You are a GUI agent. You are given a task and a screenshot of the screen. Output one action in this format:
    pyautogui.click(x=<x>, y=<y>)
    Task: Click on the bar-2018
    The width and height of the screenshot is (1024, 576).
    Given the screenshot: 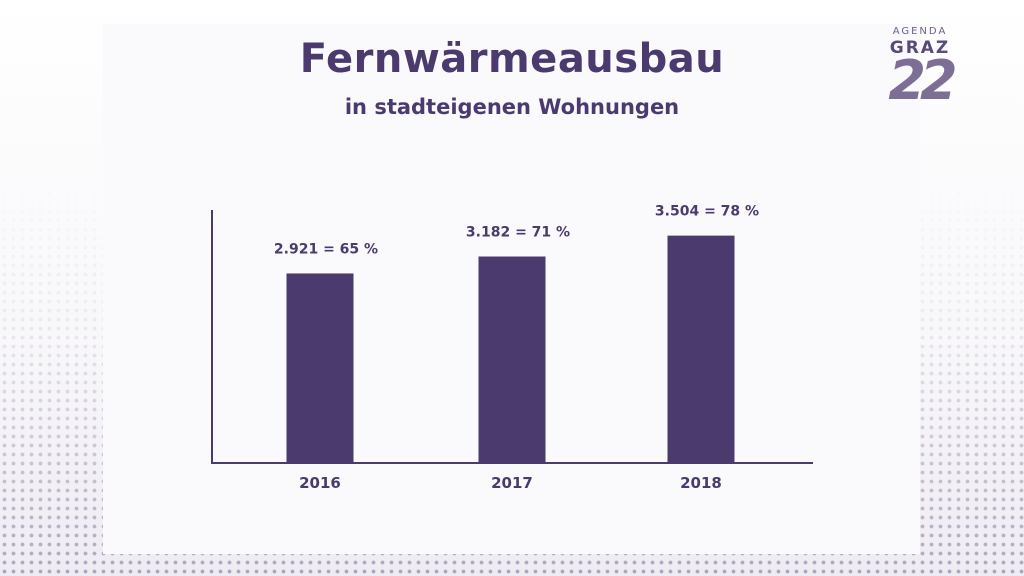 What is the action you would take?
    pyautogui.click(x=701, y=349)
    